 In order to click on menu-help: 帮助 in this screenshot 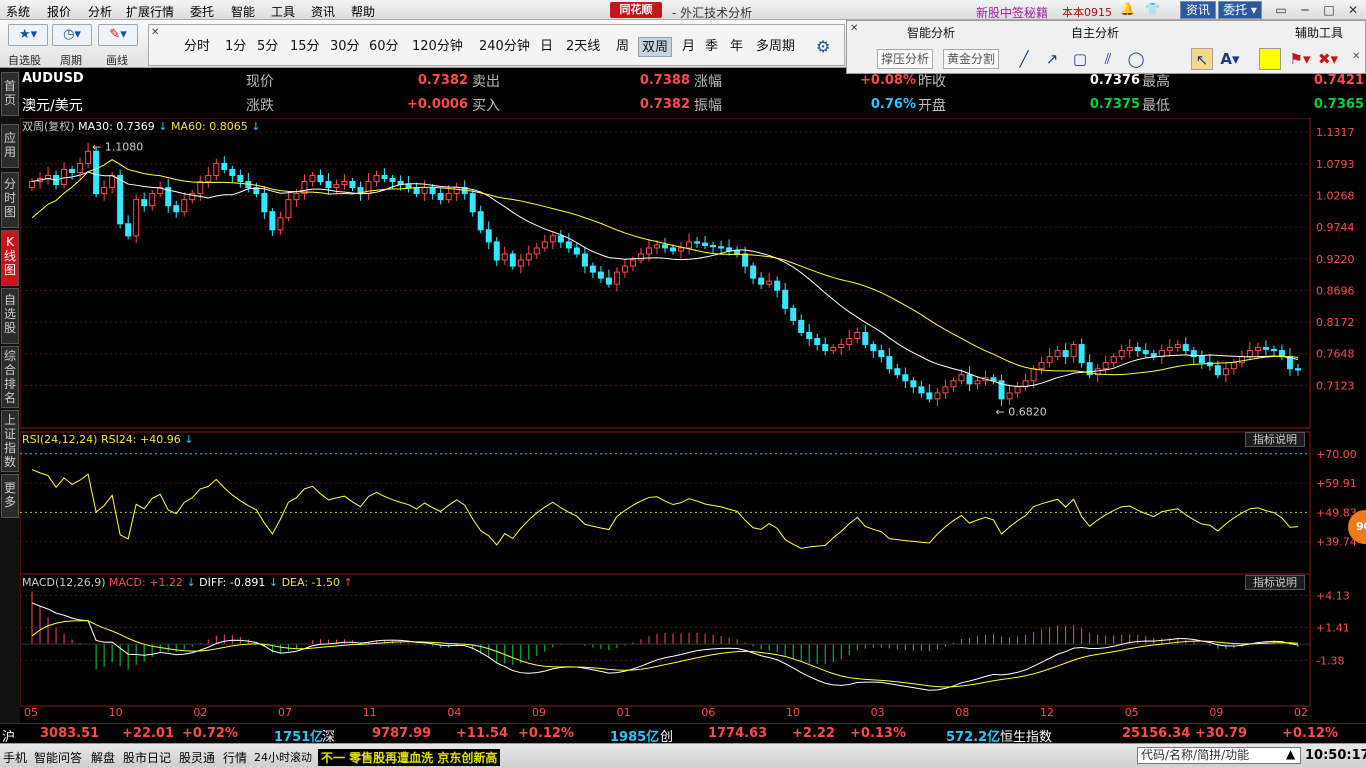, I will do `click(363, 12)`.